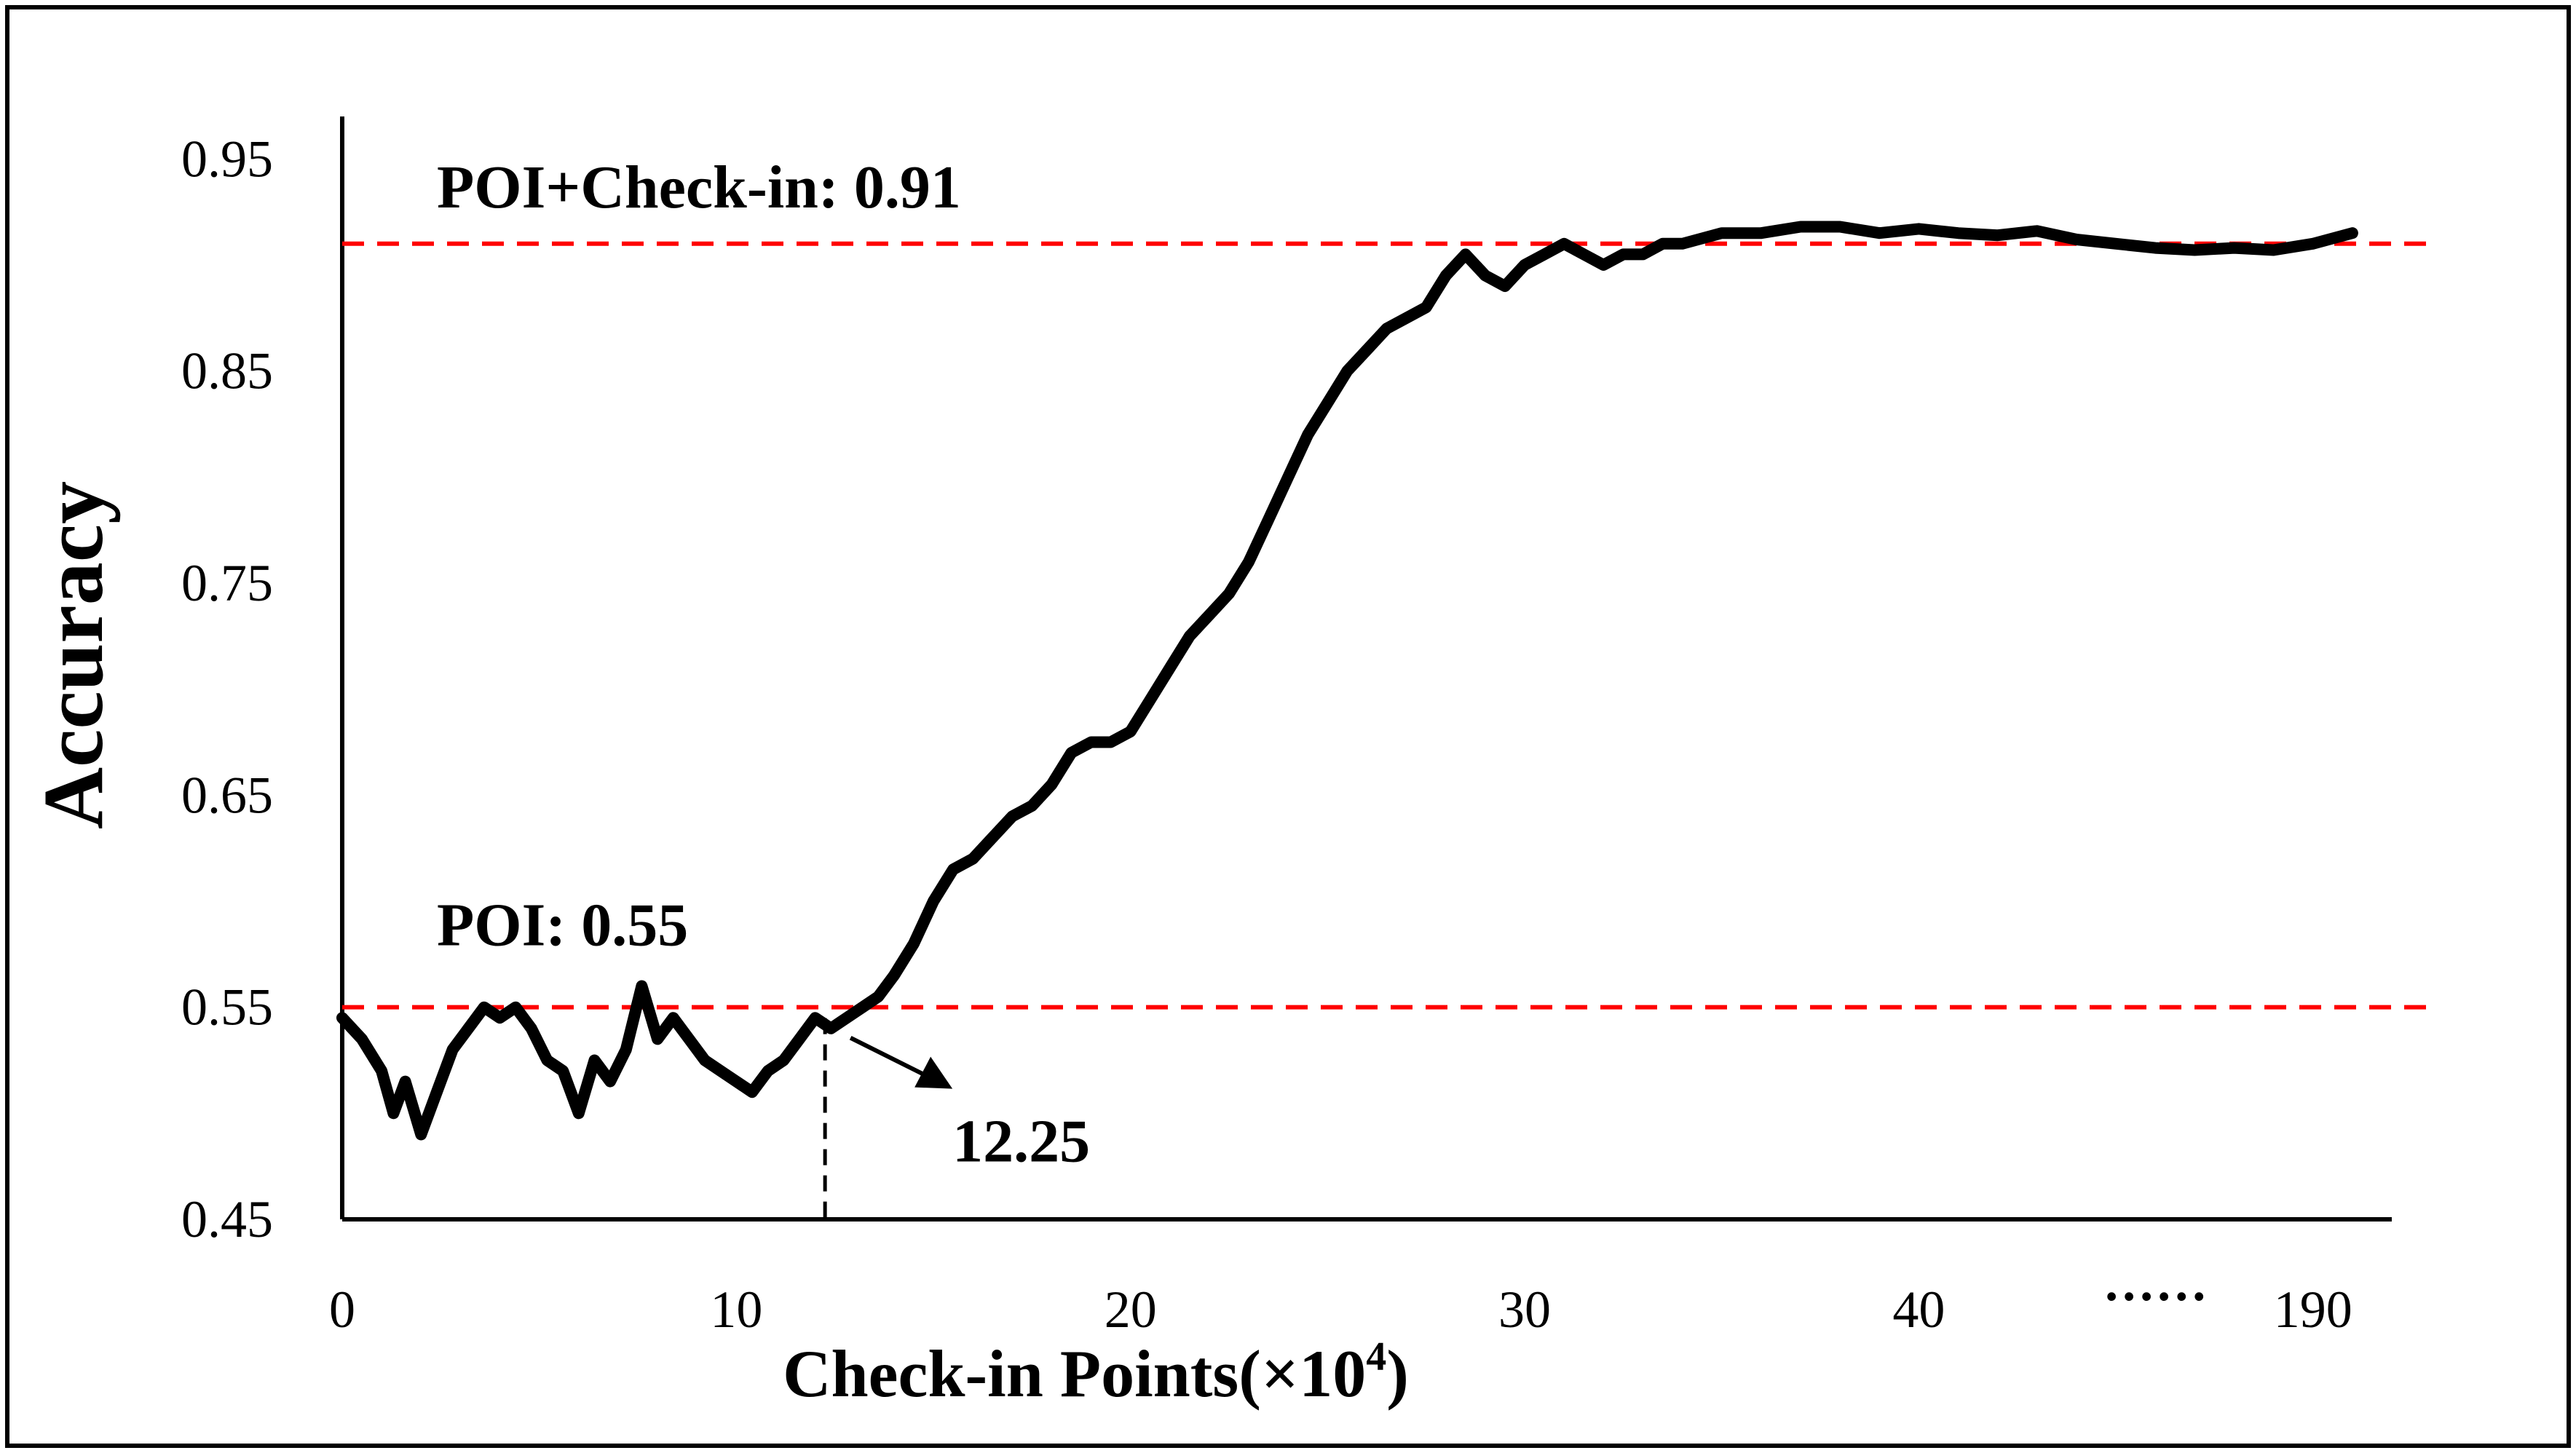  Describe the element at coordinates (1376, 1356) in the screenshot. I see `x-axis-title-superscript: 4` at that location.